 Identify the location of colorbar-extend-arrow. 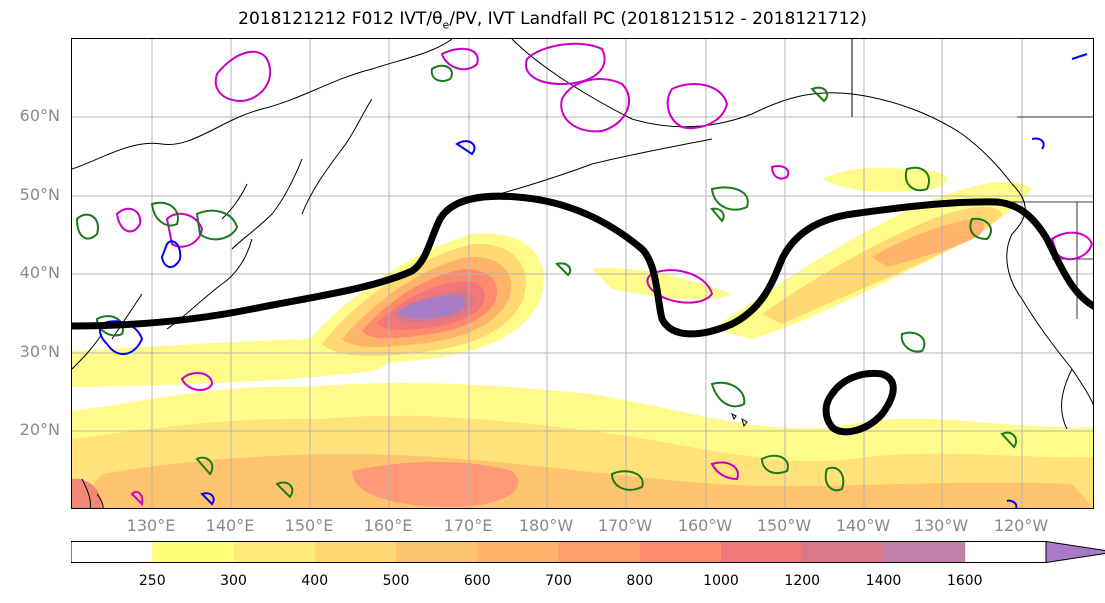
(1075, 552).